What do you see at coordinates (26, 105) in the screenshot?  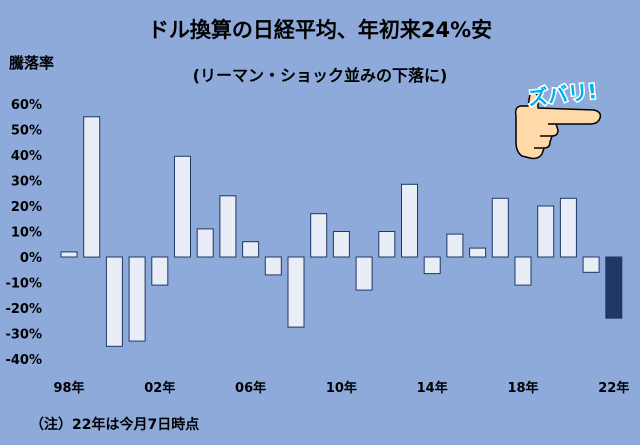 I see `y-tick-label: 60%` at bounding box center [26, 105].